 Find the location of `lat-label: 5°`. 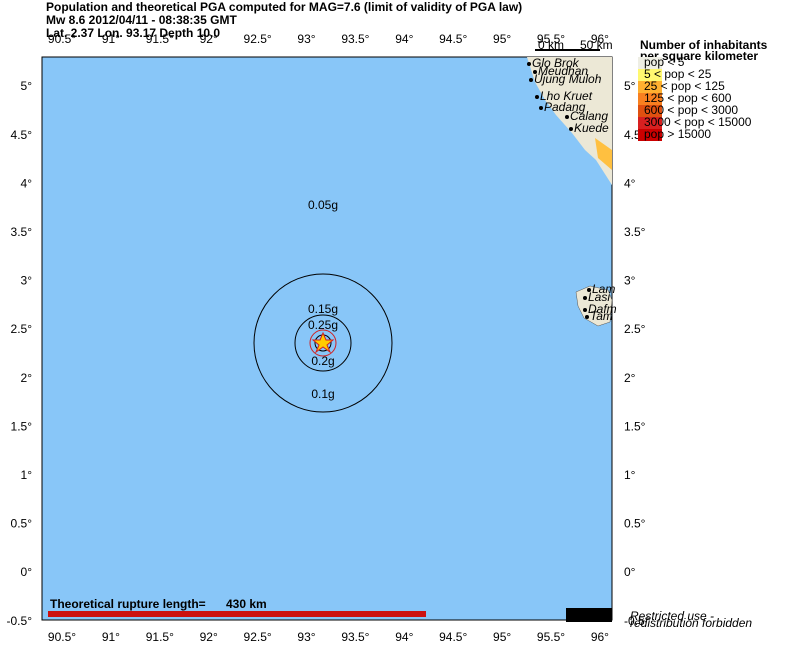

lat-label: 5° is located at coordinates (27, 86).